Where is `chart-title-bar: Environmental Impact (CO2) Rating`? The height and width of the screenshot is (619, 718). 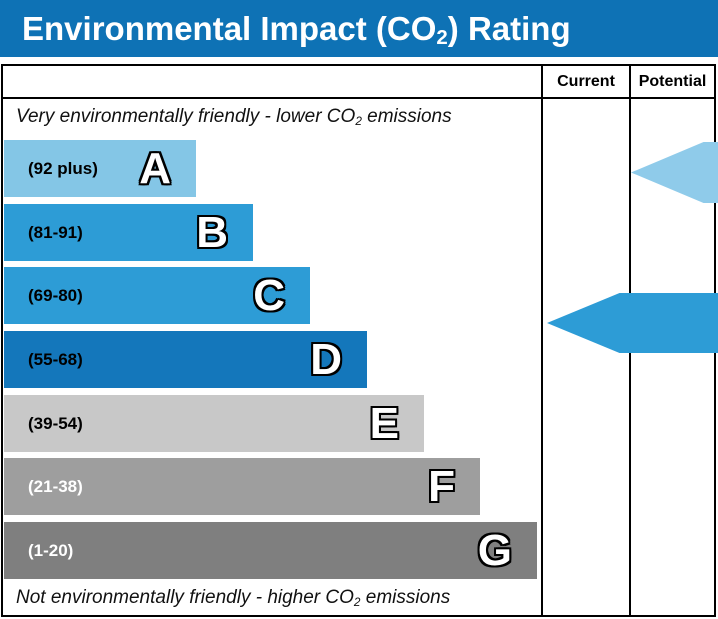
chart-title-bar: Environmental Impact (CO2) Rating is located at coordinates (359, 28).